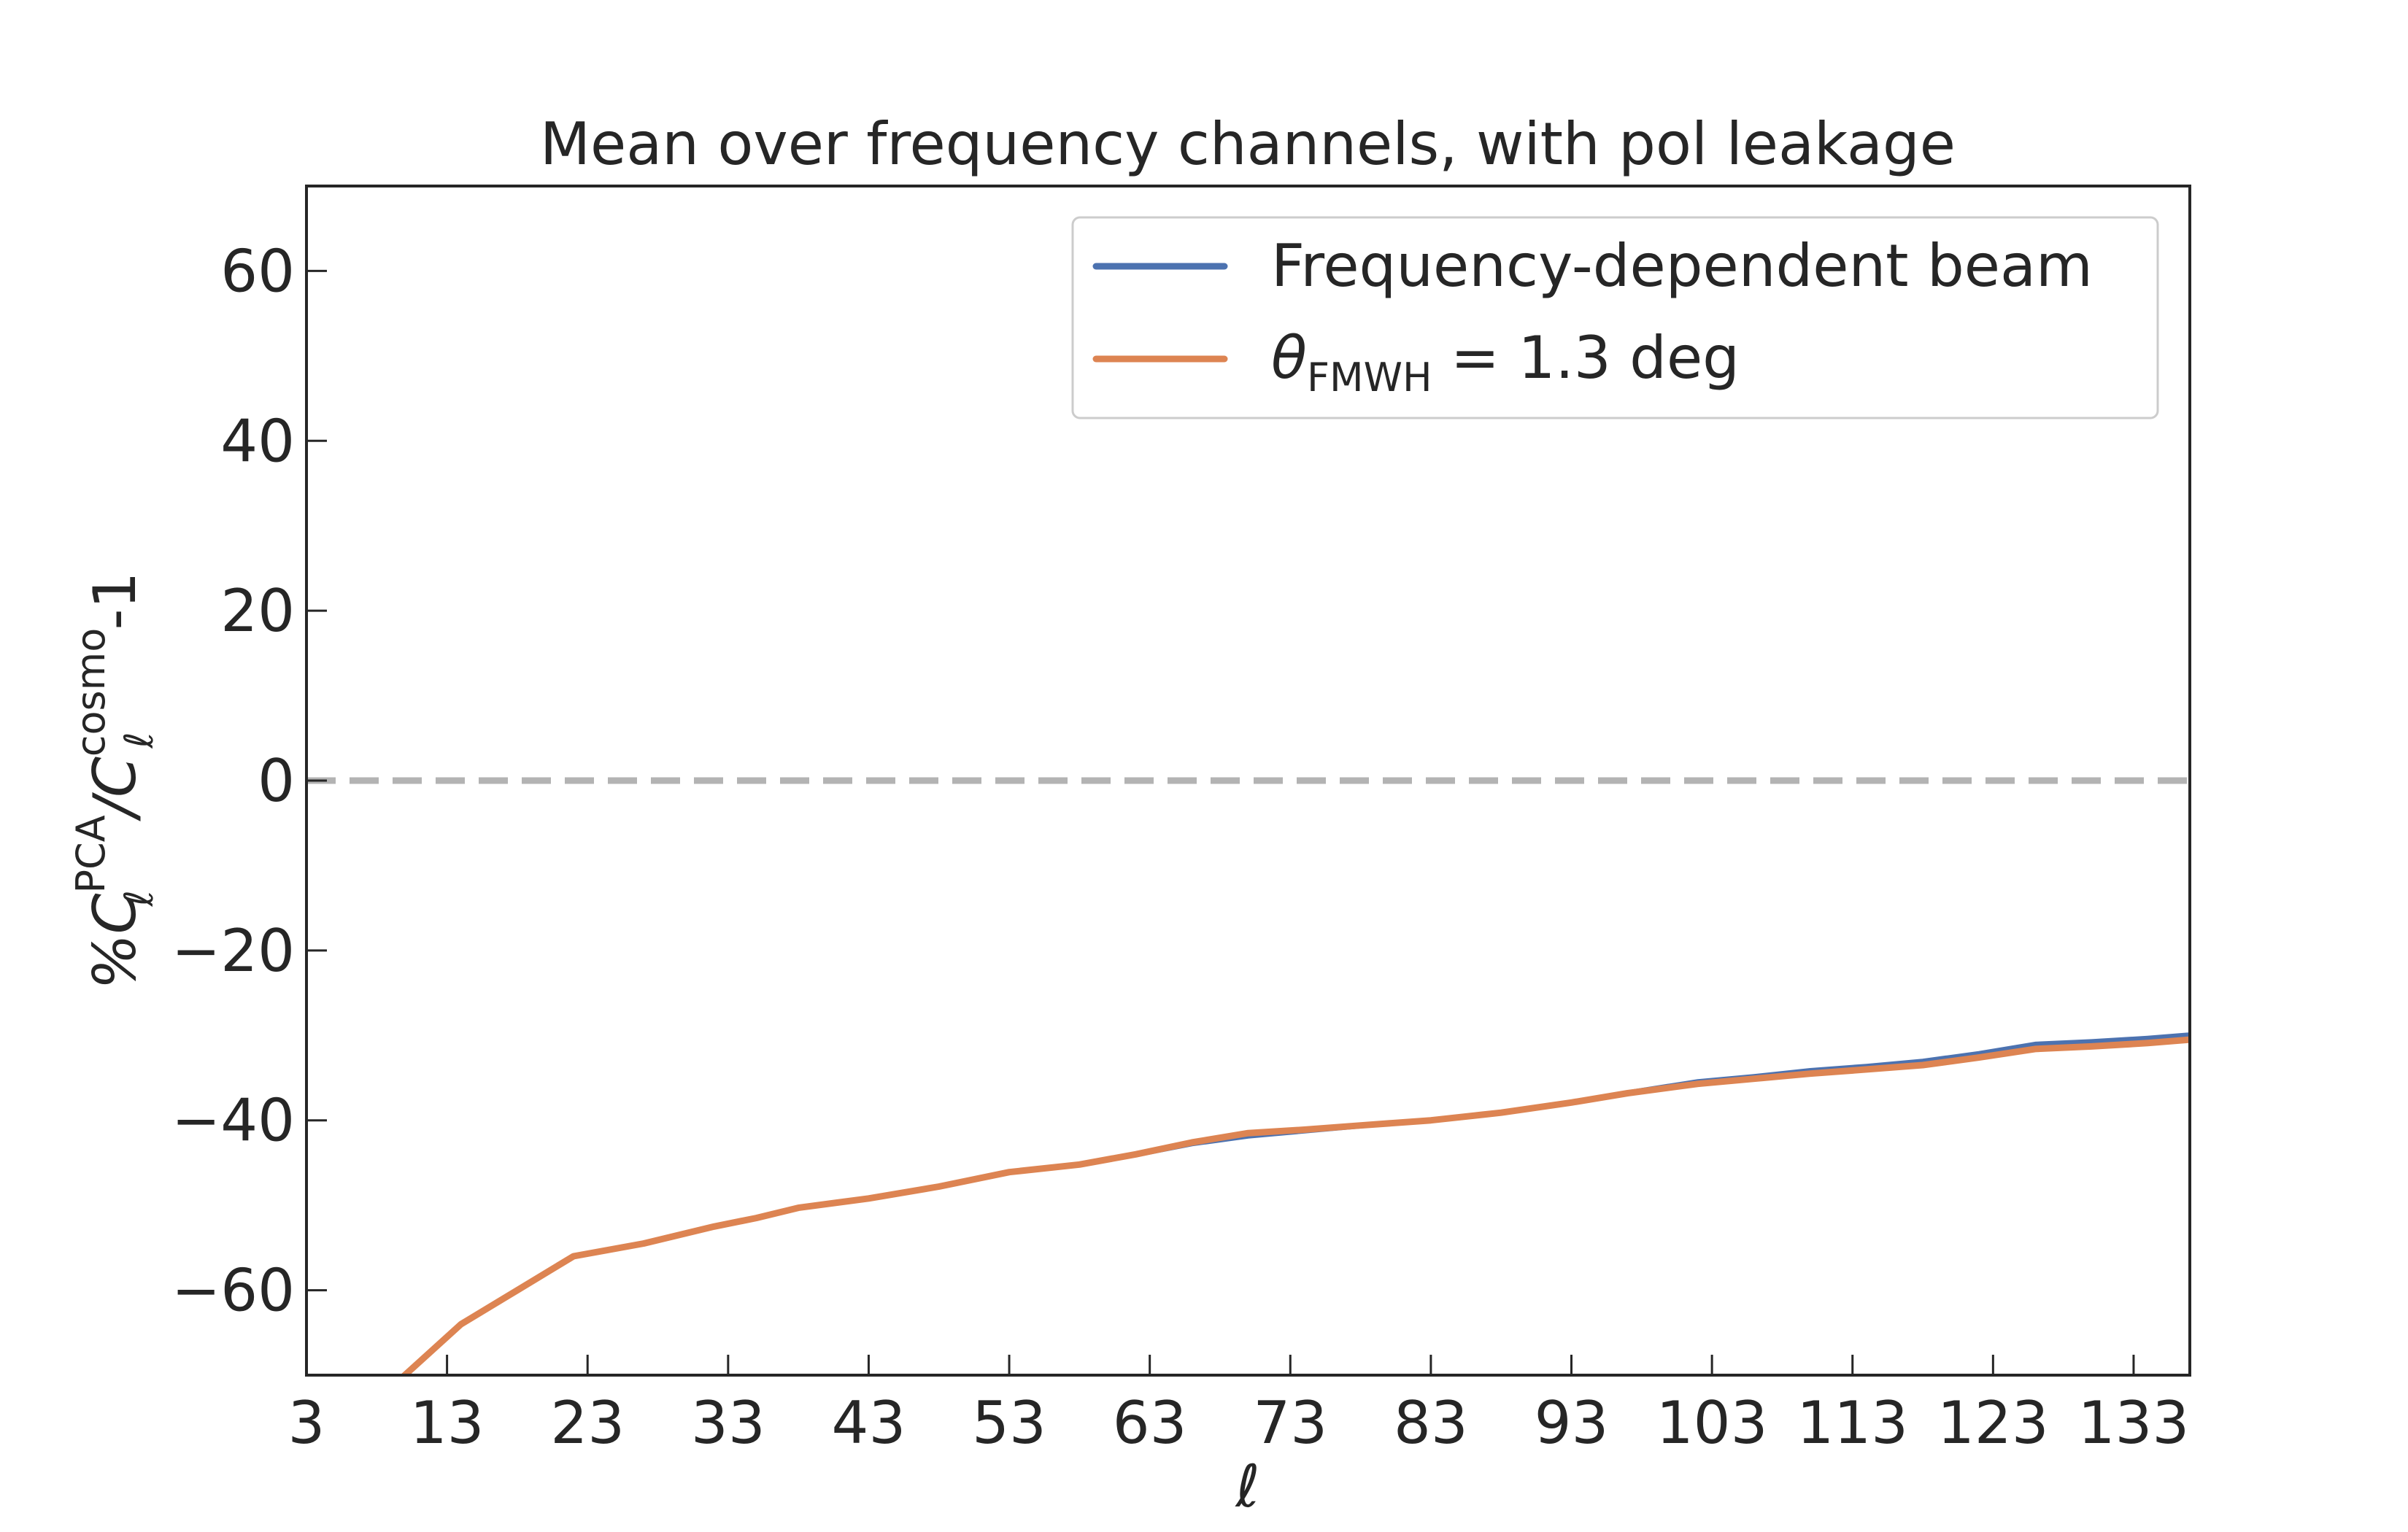 This screenshot has height=1532, width=2408. Describe the element at coordinates (1505, 363) in the screenshot. I see `legend-label-theta-fmwh: θFMWH = 1.3 deg` at that location.